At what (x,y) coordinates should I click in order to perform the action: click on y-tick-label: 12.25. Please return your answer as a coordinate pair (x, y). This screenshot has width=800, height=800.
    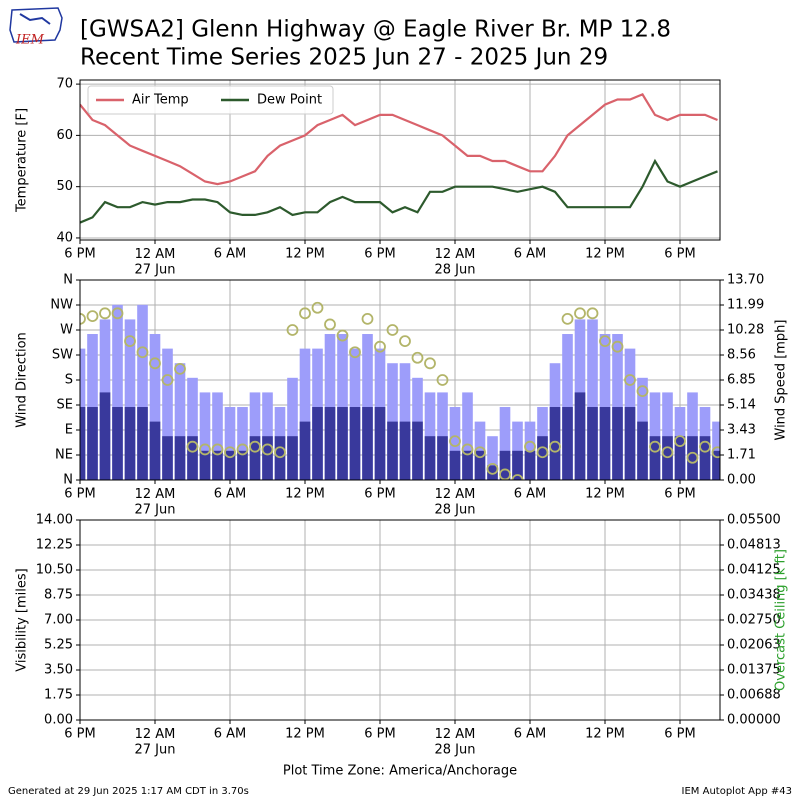
    Looking at the image, I should click on (54, 545).